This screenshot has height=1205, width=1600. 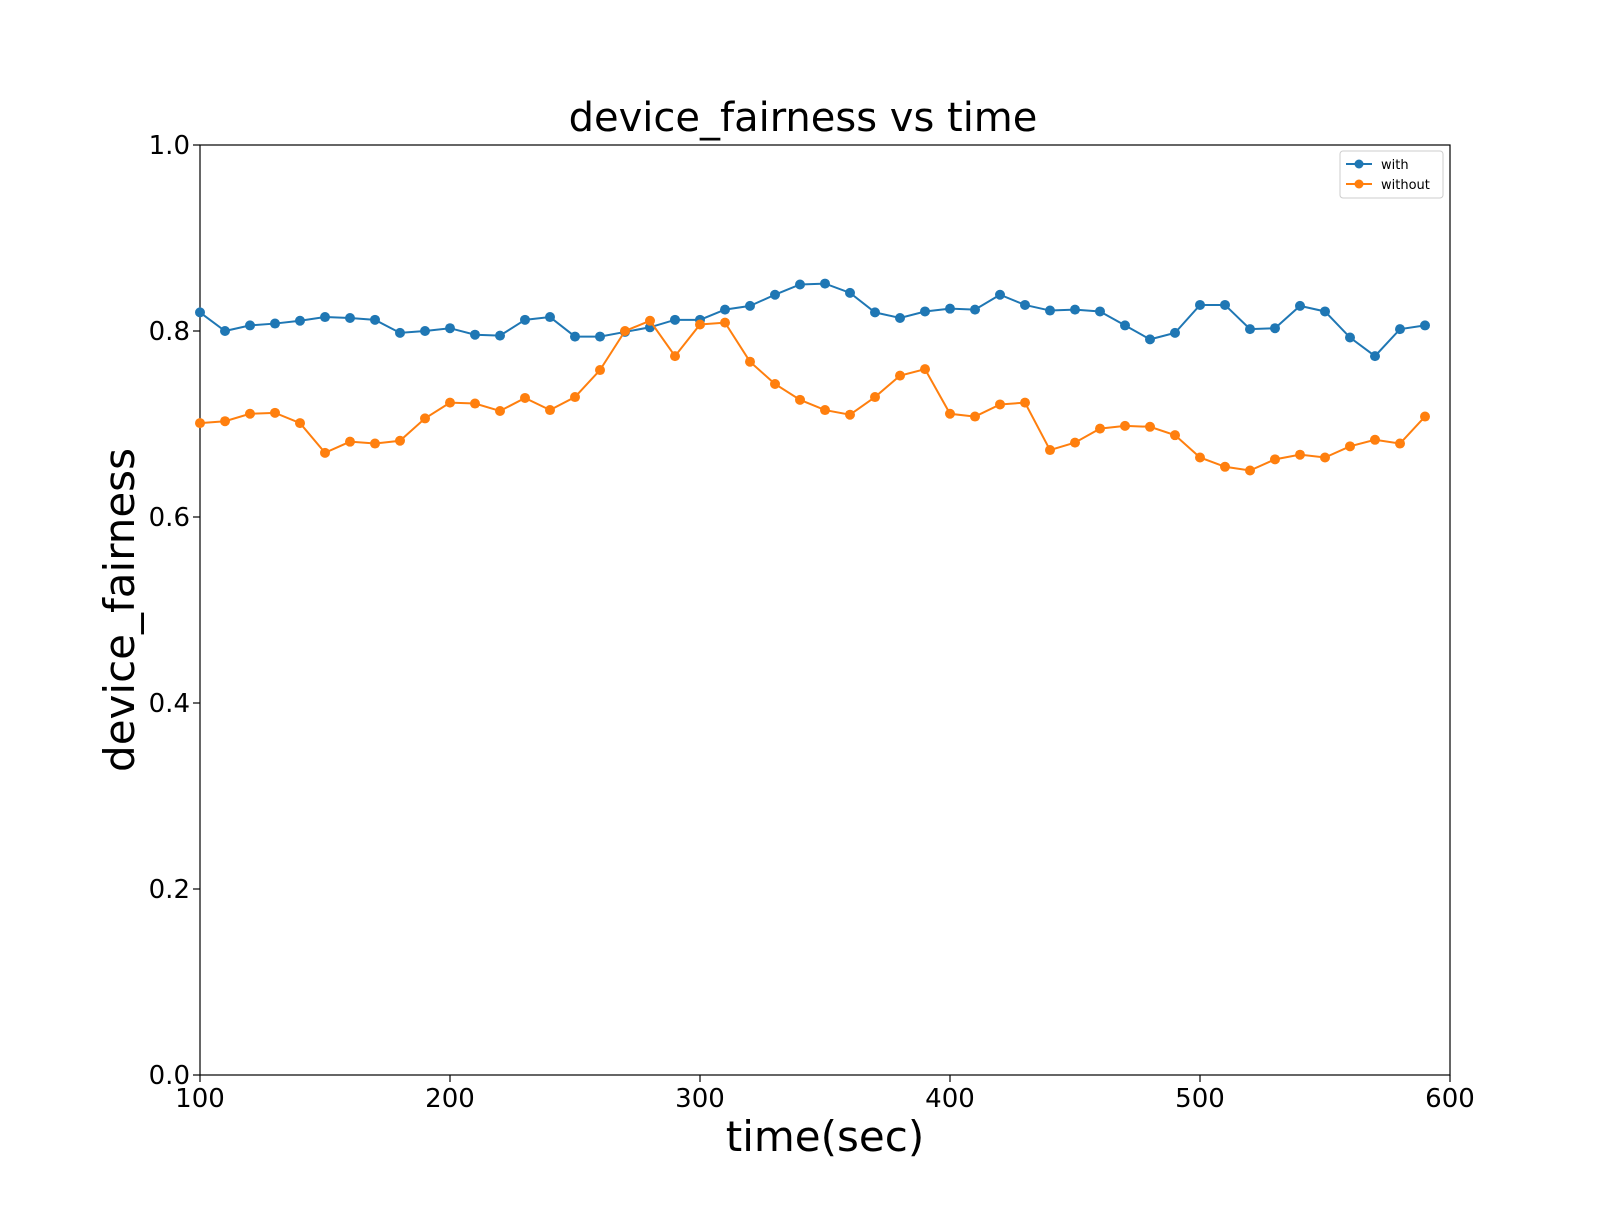 I want to click on legend-label-with: with, so click(x=1395, y=165).